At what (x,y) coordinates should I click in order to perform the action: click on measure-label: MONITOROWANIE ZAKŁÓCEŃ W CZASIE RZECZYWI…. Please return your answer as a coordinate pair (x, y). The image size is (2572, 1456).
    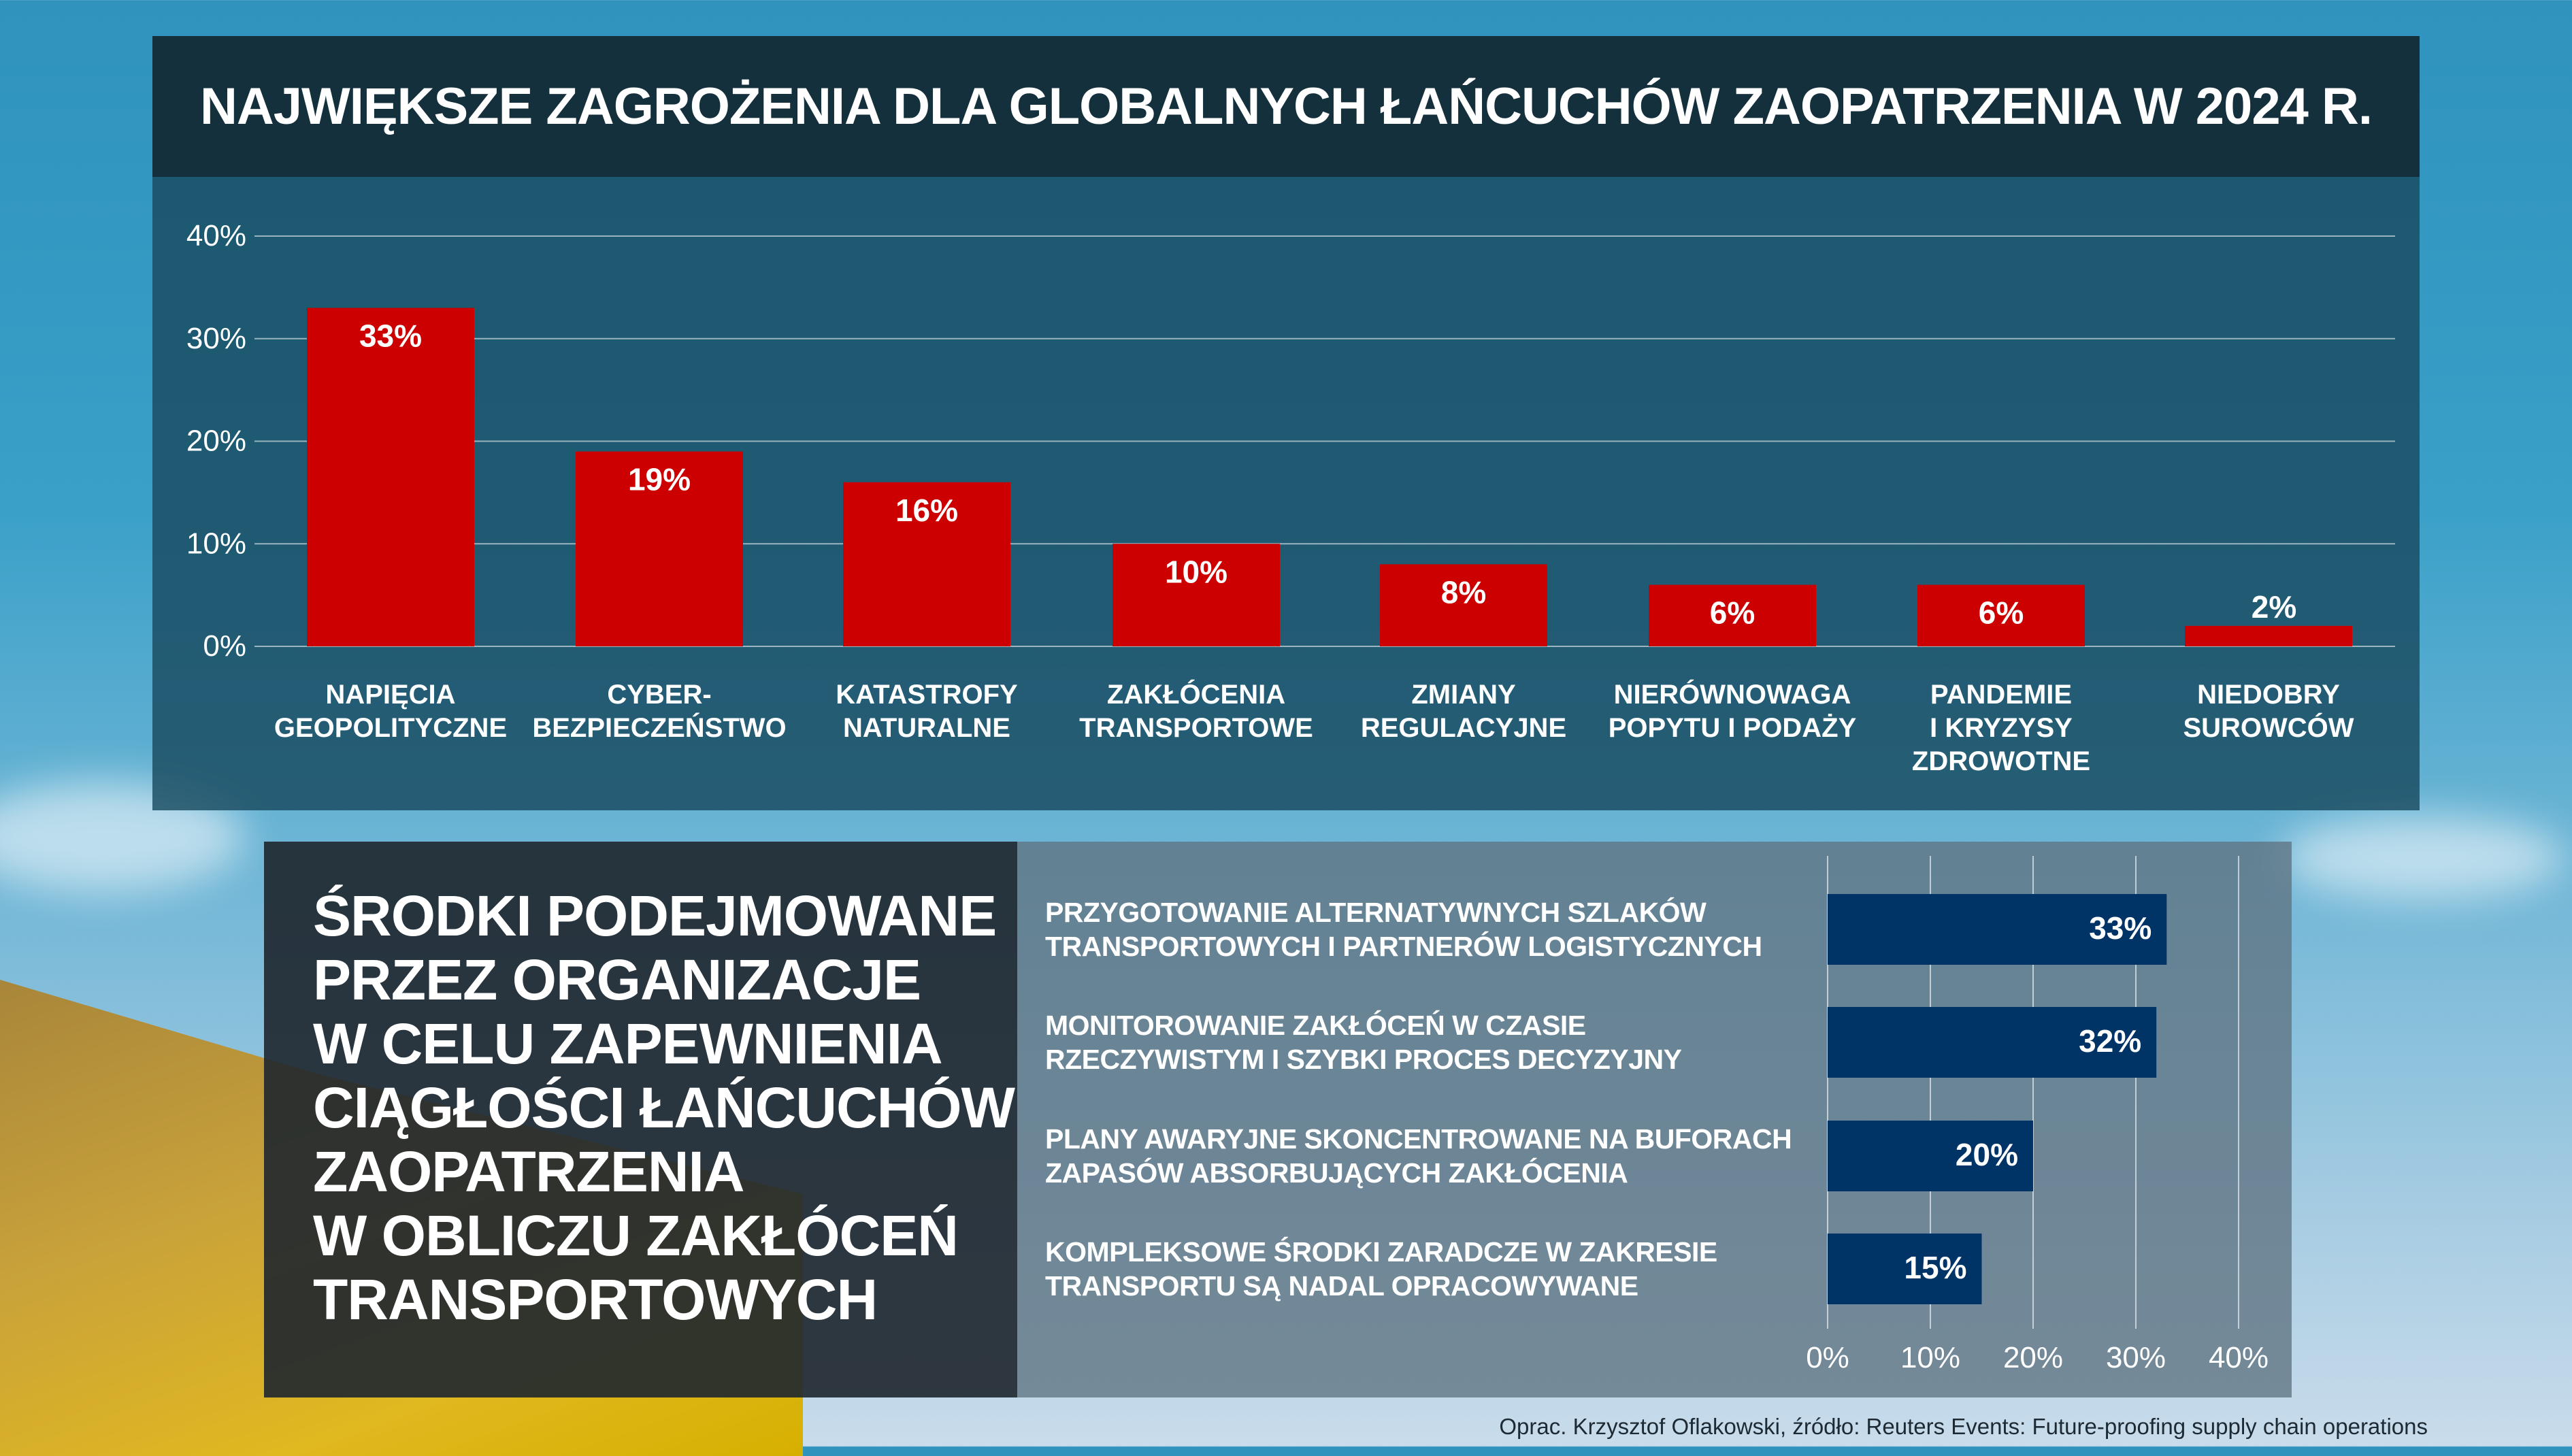
    Looking at the image, I should click on (1363, 1043).